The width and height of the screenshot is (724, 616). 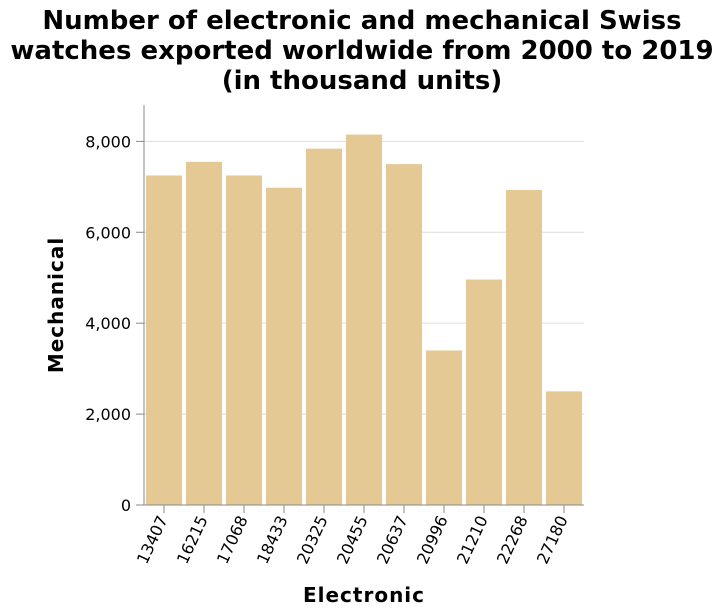 I want to click on x-tick-label-20637: 20637, so click(x=392, y=540).